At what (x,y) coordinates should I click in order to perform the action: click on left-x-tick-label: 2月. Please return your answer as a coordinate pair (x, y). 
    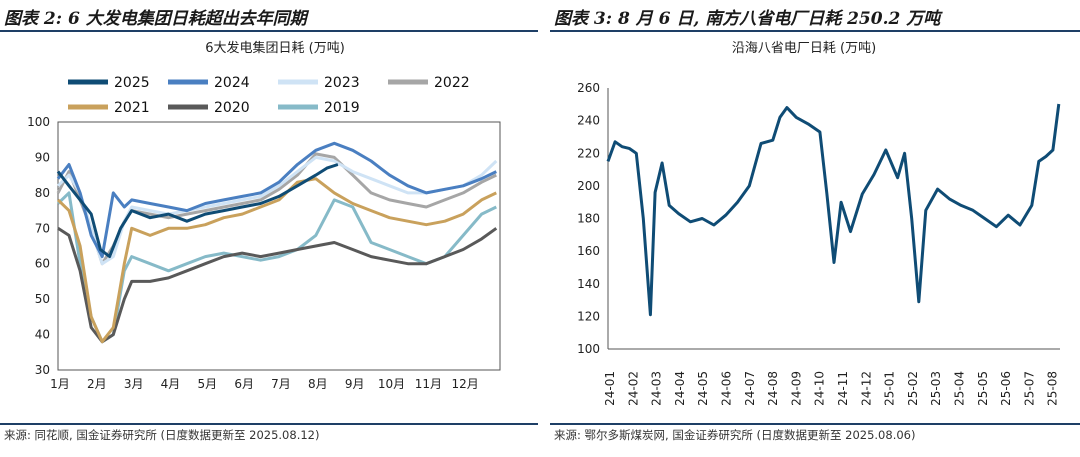
    Looking at the image, I should click on (97, 384).